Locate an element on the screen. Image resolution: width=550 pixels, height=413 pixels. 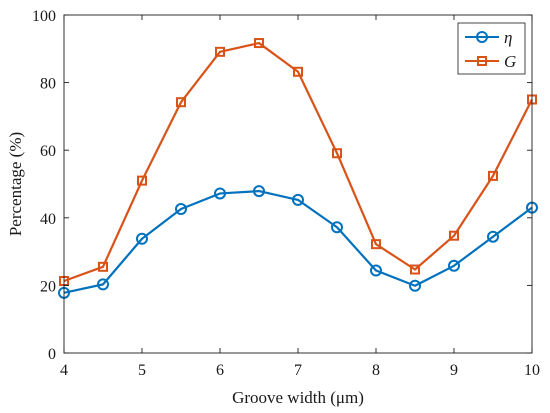
y-tick-label: 40 is located at coordinates (48, 219).